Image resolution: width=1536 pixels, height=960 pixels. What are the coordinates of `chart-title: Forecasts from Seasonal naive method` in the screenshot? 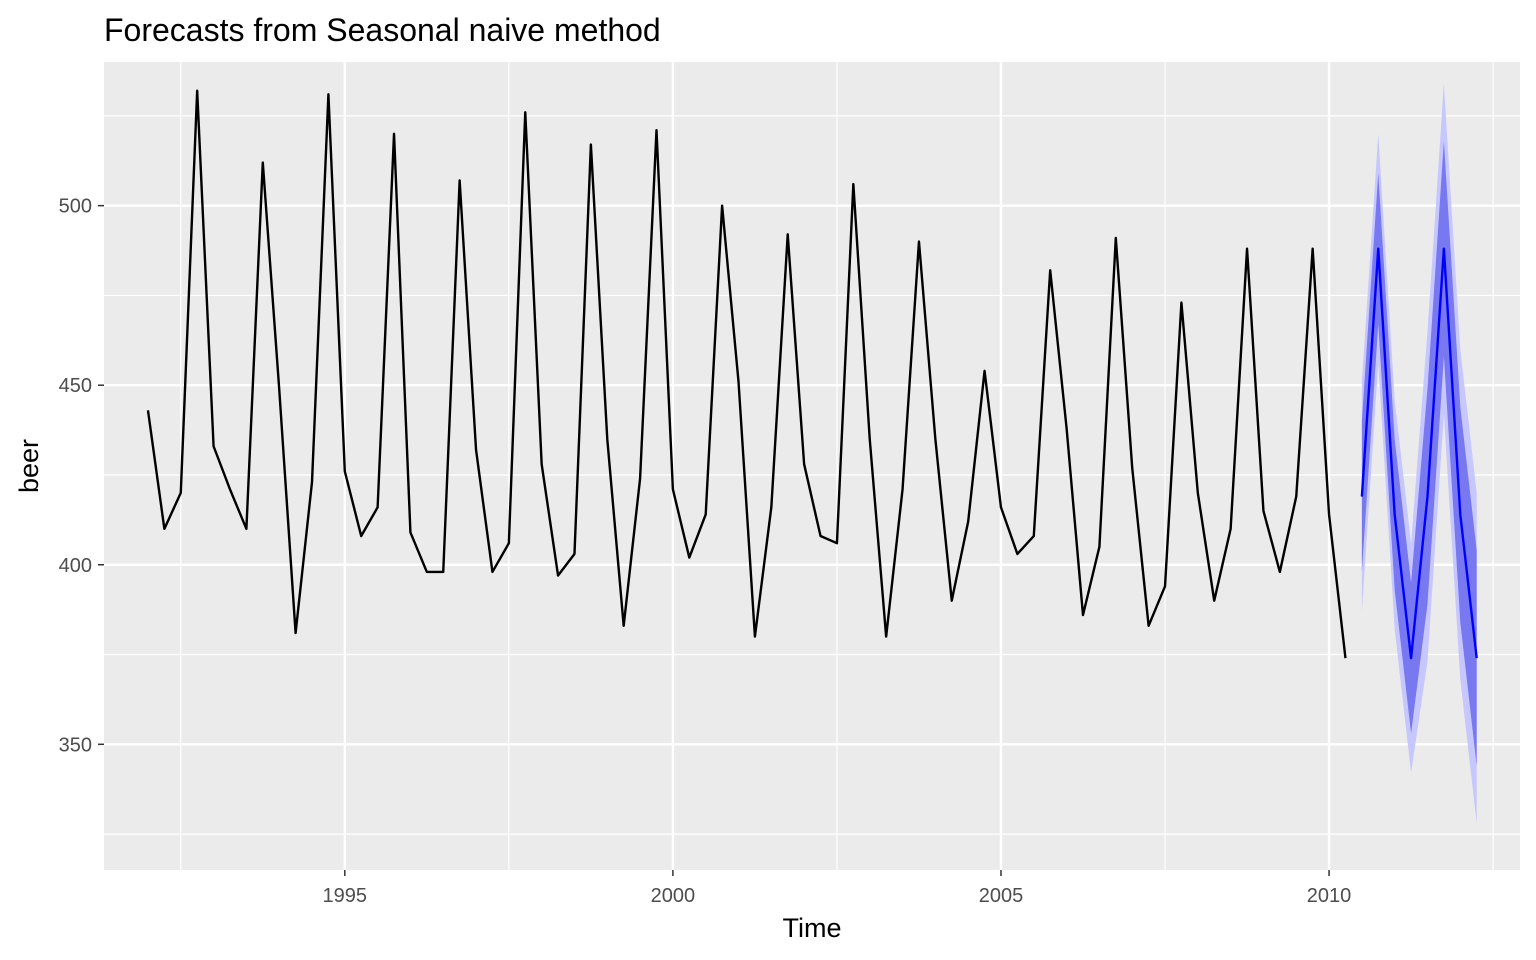 It's located at (382, 30).